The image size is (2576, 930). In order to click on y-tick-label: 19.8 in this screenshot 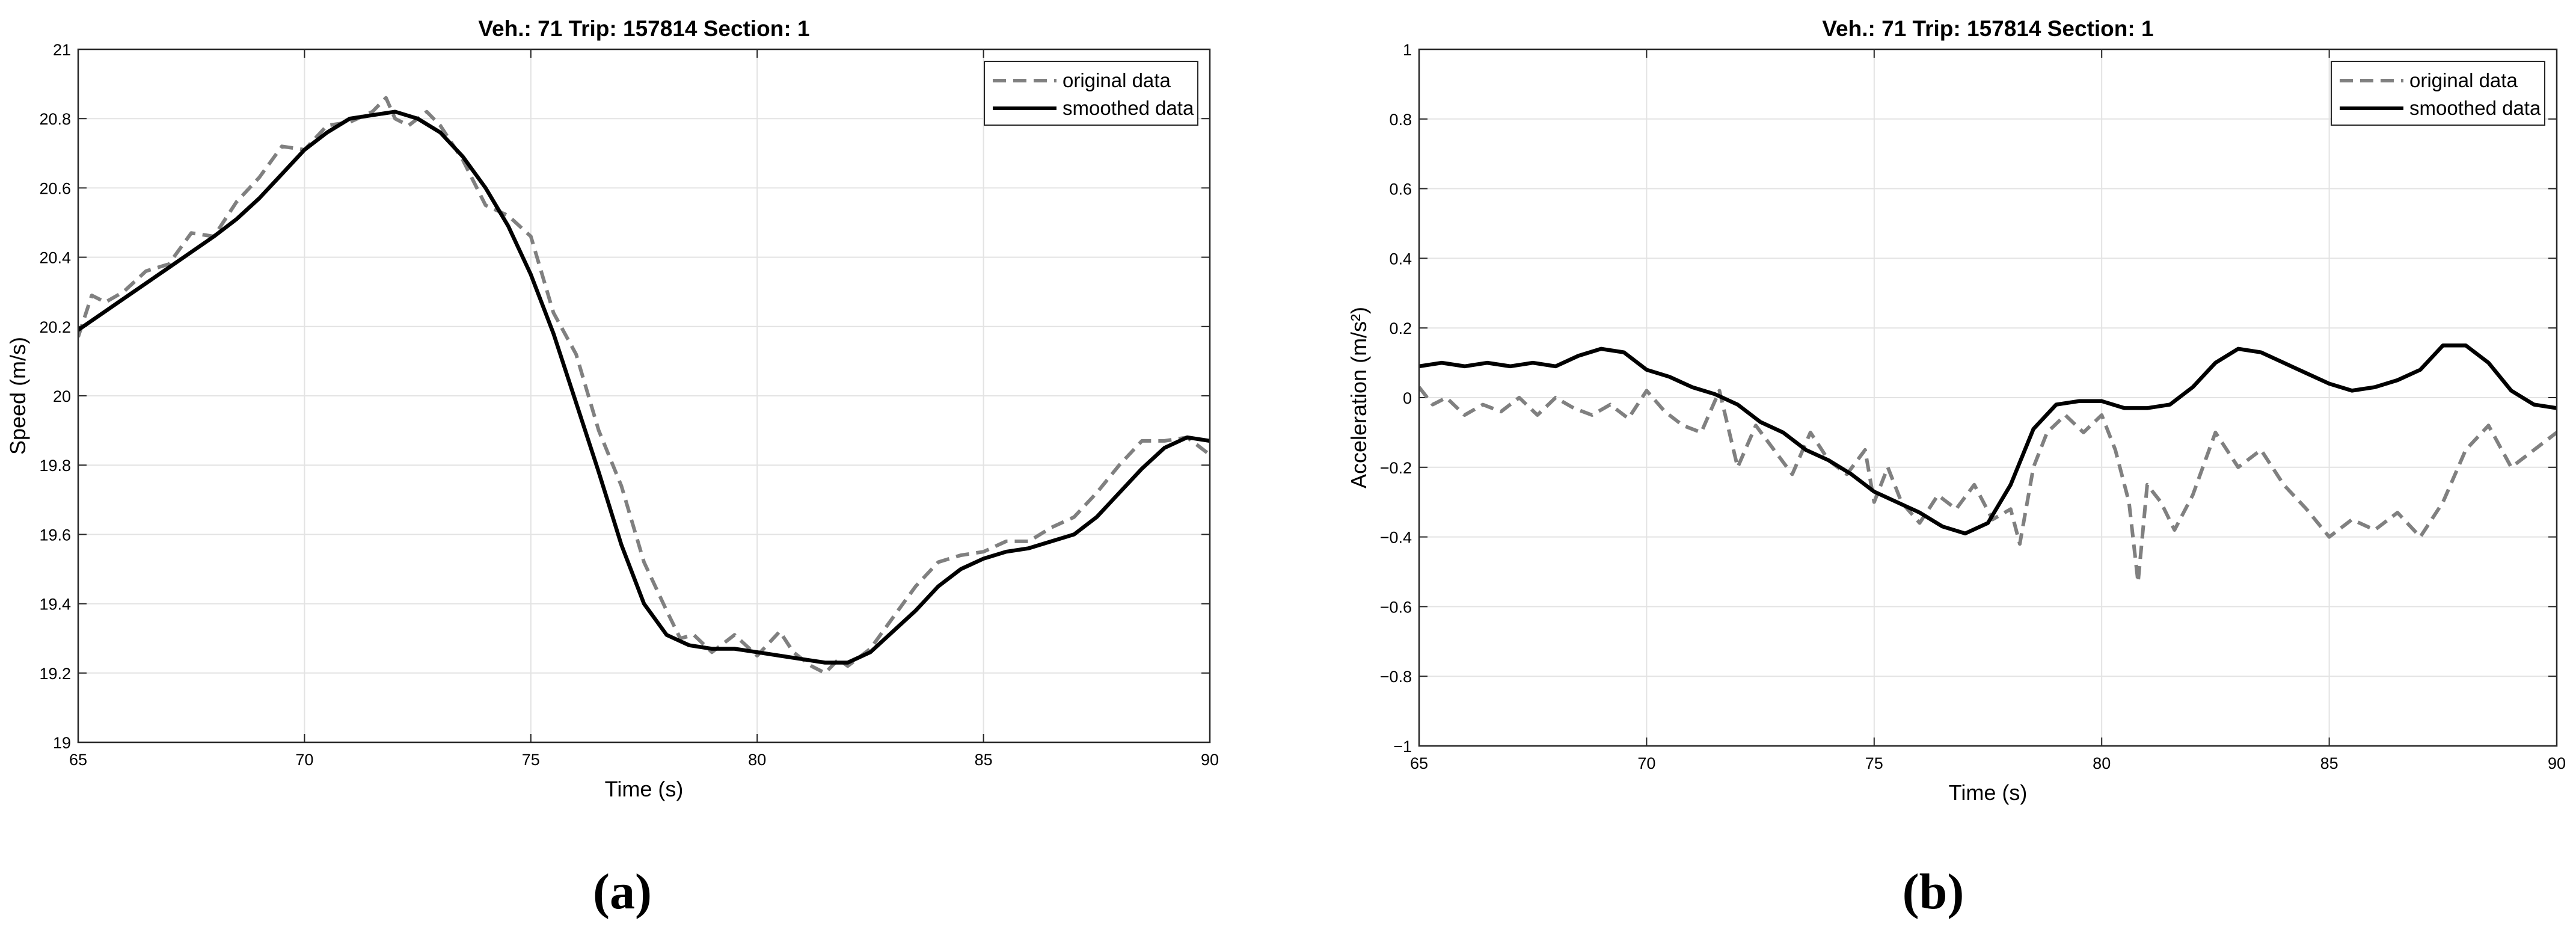, I will do `click(55, 466)`.